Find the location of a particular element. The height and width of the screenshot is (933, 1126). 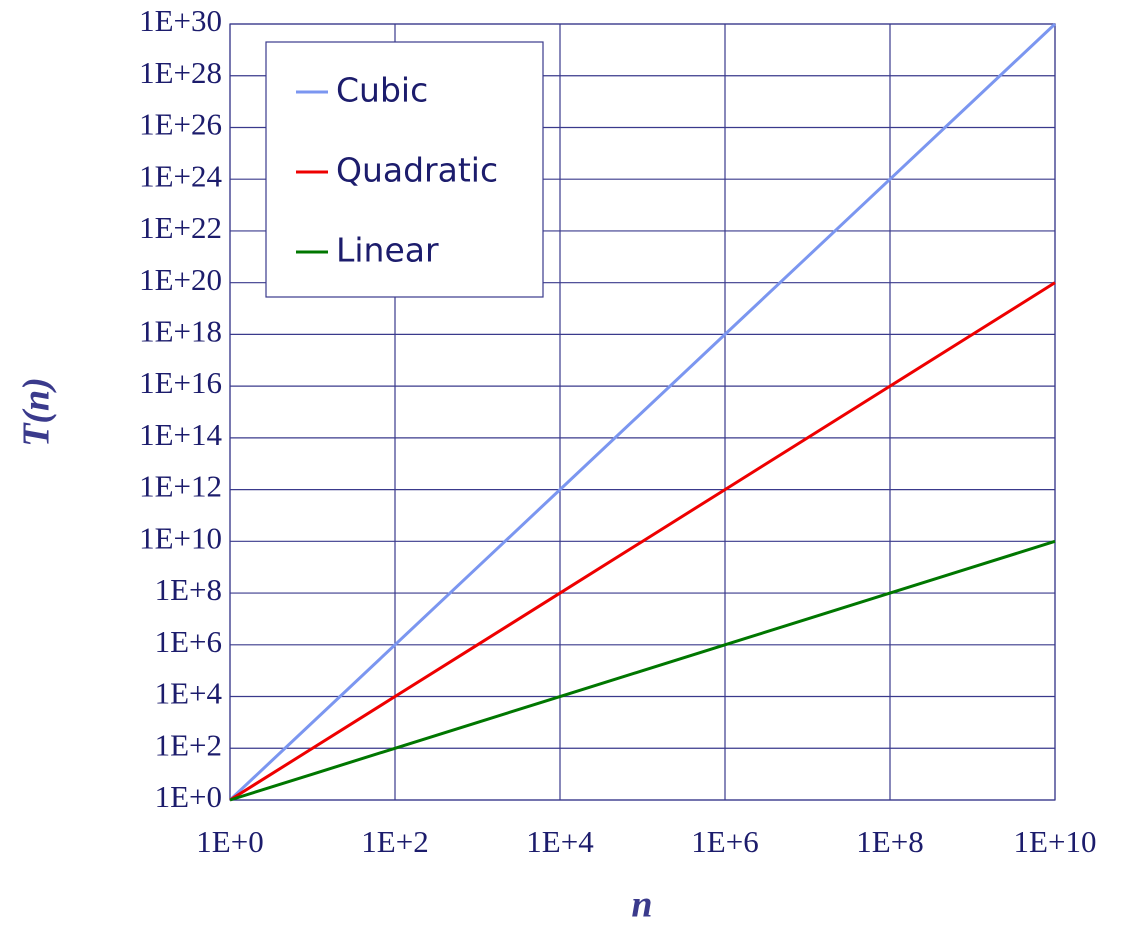

y-tick-label: 1E+30 is located at coordinates (180, 20).